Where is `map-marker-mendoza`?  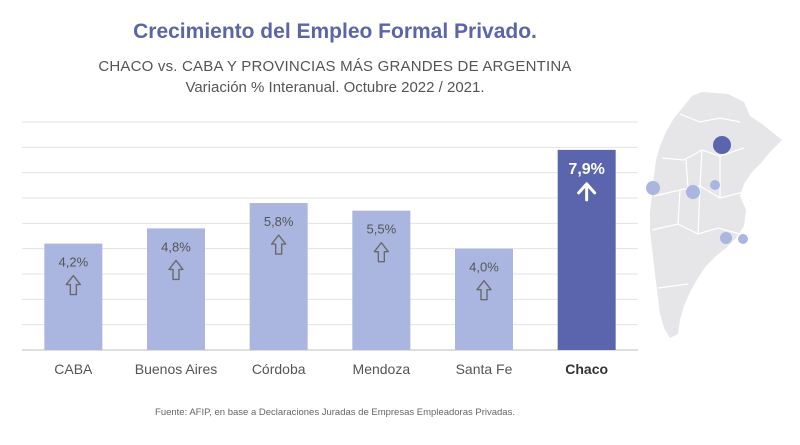
map-marker-mendoza is located at coordinates (653, 188).